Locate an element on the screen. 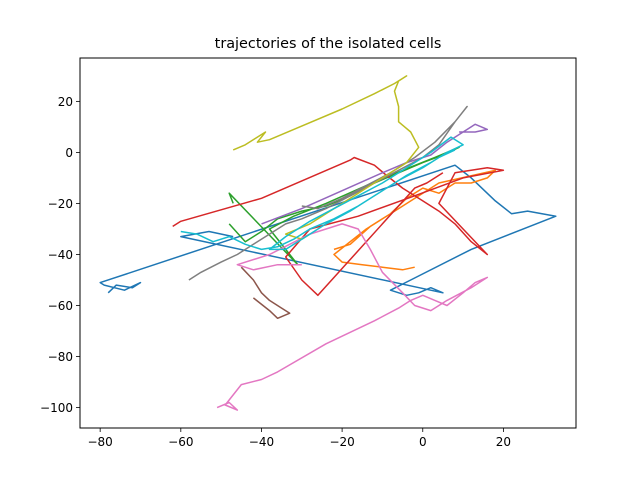  y-tick-label: 0 is located at coordinates (69, 153).